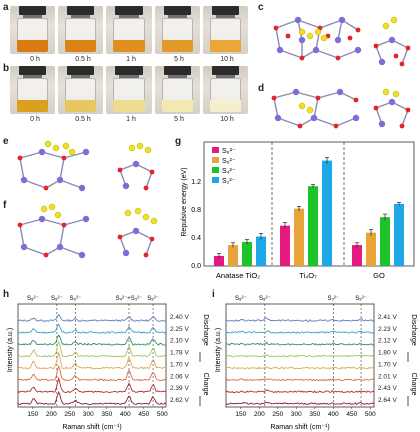 Image resolution: width=420 pixels, height=432 pixels. Describe the element at coordinates (229, 181) in the screenshot. I see `legend-label: S₂²⁻` at that location.